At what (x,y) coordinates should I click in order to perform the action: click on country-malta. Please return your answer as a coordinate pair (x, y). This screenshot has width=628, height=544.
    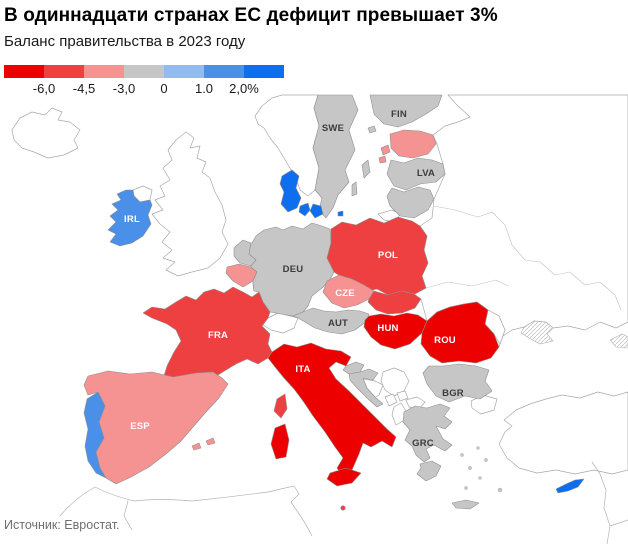
    Looking at the image, I should click on (343, 508).